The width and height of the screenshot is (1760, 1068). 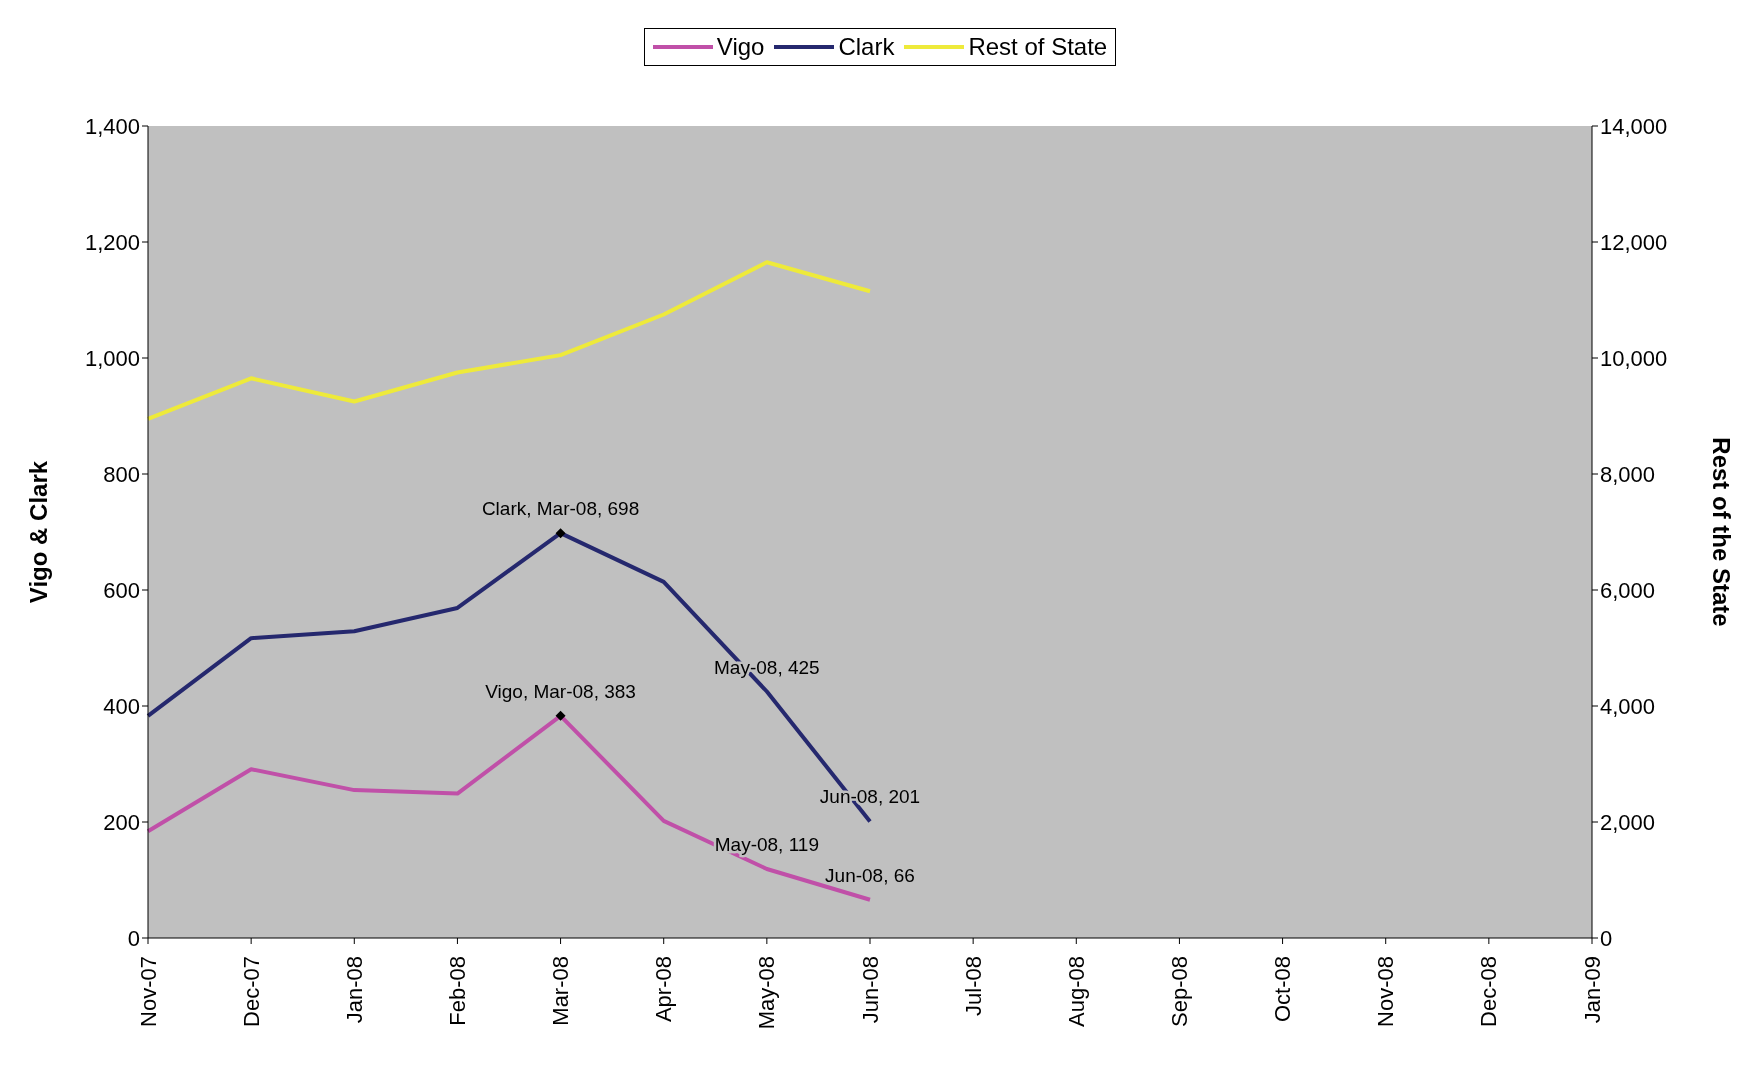 I want to click on y2-tick-label: 12,000, so click(x=1634, y=242).